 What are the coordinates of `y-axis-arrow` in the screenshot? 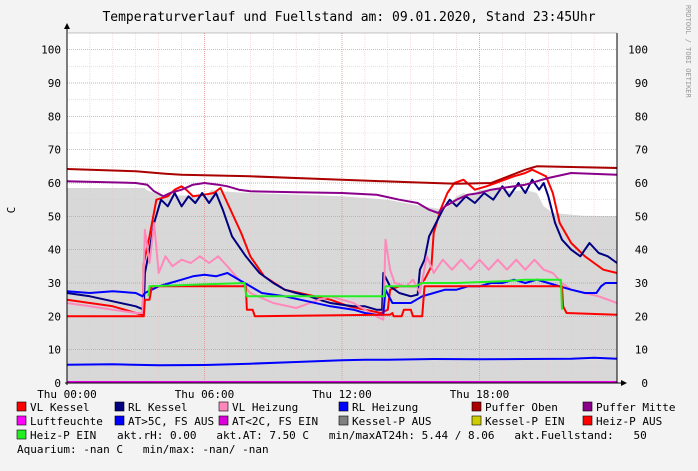 It's located at (67, 26).